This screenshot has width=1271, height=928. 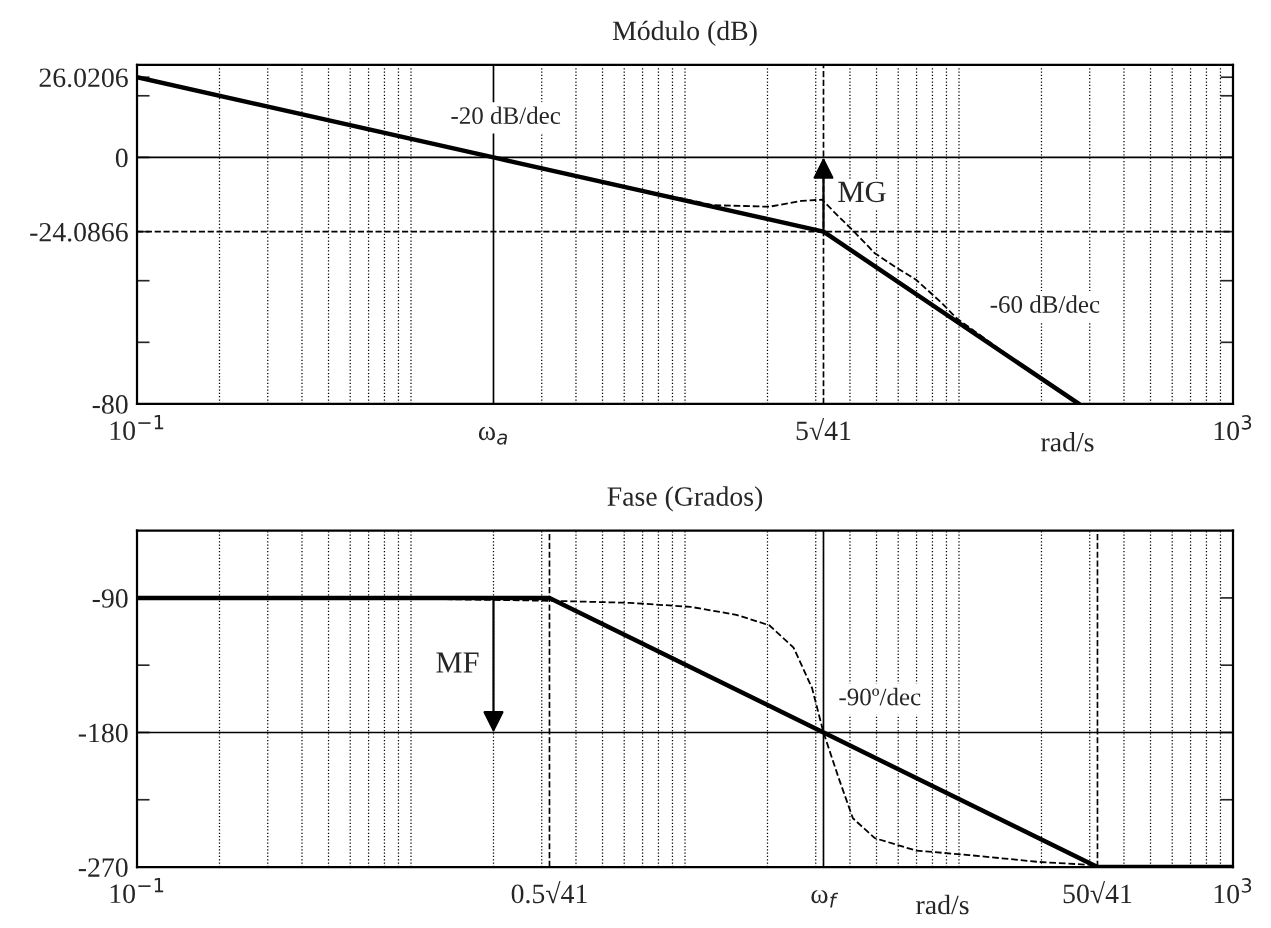 I want to click on chart-title: Módulo (dB), so click(x=684, y=33).